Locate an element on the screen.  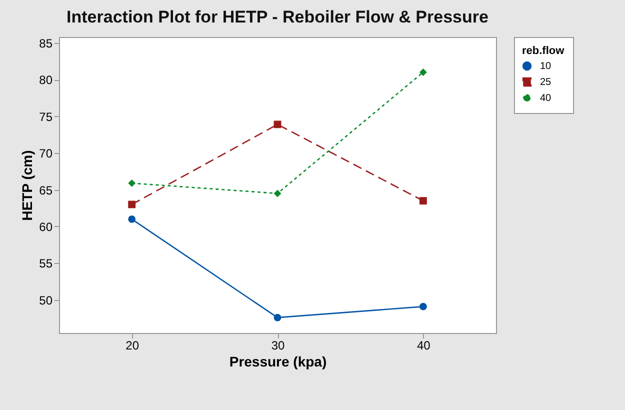
x-tick-label: 30 is located at coordinates (278, 345).